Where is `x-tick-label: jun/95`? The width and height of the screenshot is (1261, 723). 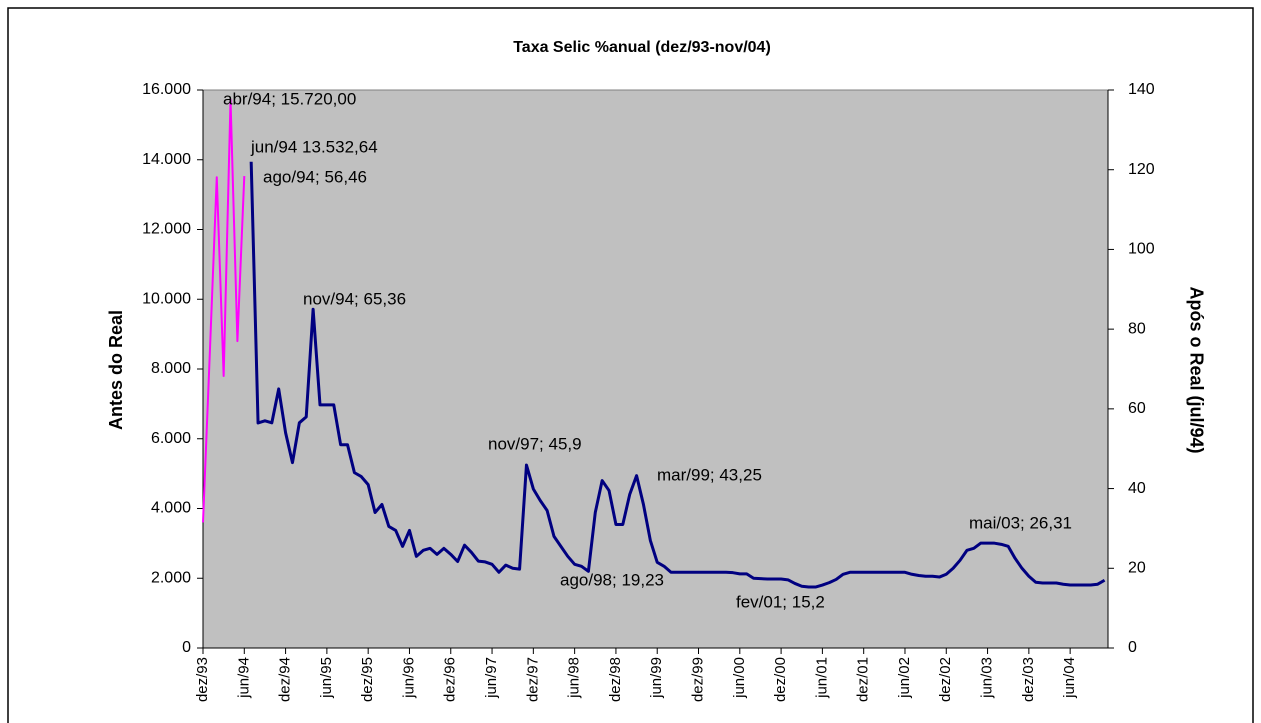 x-tick-label: jun/95 is located at coordinates (326, 678).